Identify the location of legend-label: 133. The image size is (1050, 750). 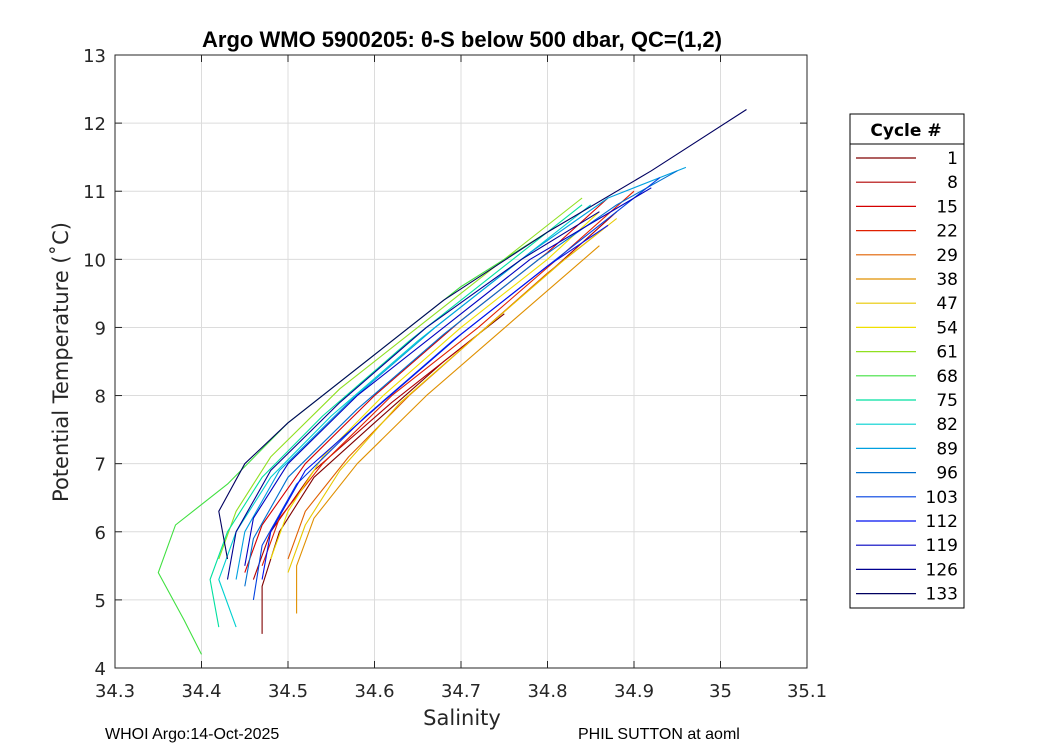
(942, 595).